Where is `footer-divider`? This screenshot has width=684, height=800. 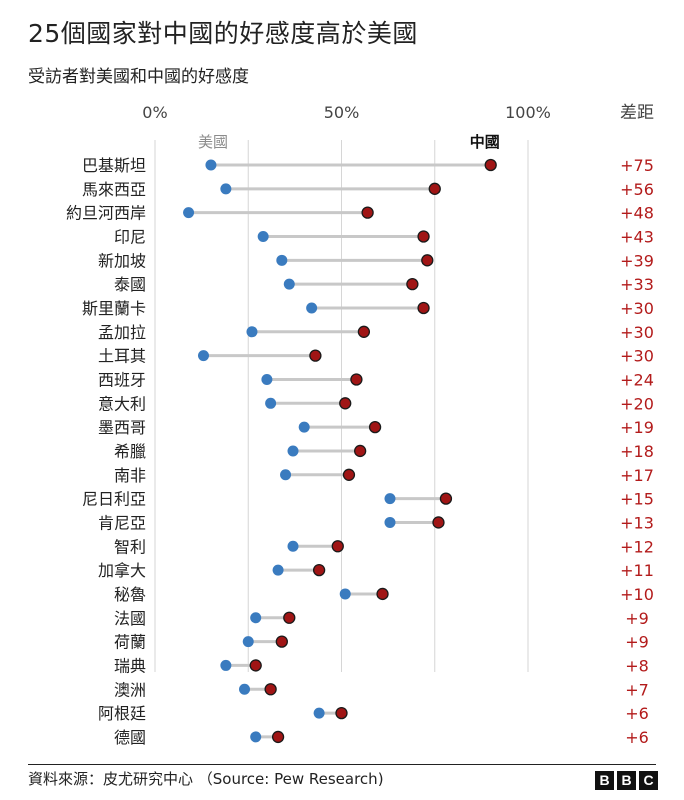 footer-divider is located at coordinates (342, 764).